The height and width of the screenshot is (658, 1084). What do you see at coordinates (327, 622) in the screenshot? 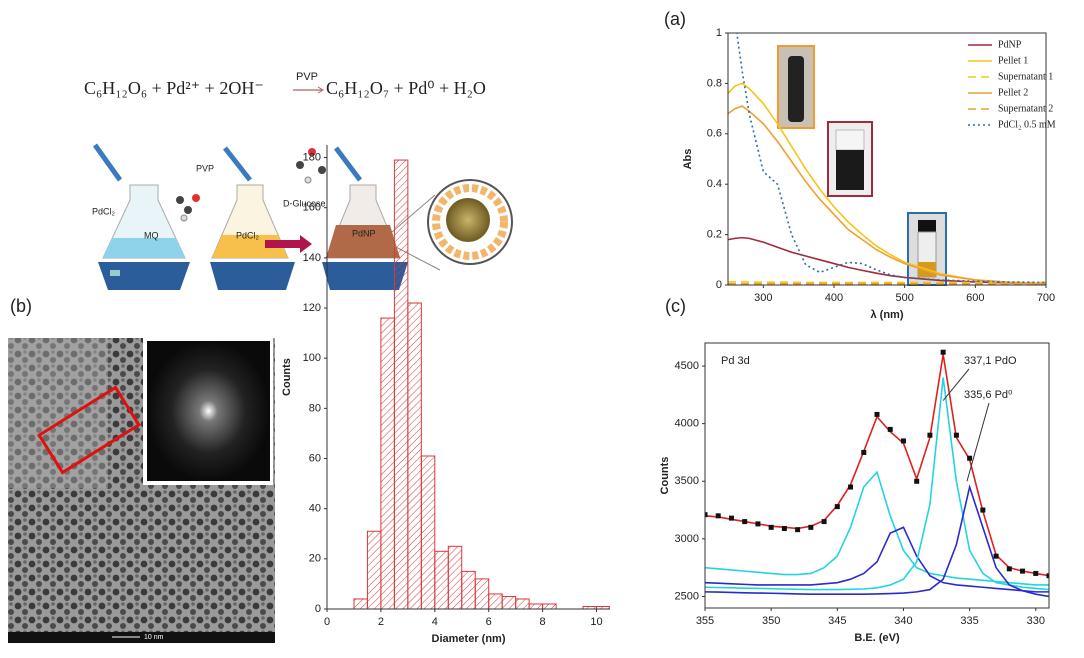
I see `x-tick-label: 0` at bounding box center [327, 622].